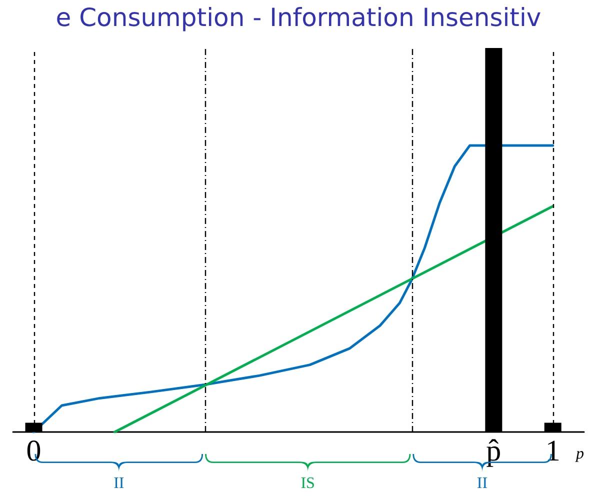 The width and height of the screenshot is (597, 499). I want to click on x-tick-label: 0, so click(34, 451).